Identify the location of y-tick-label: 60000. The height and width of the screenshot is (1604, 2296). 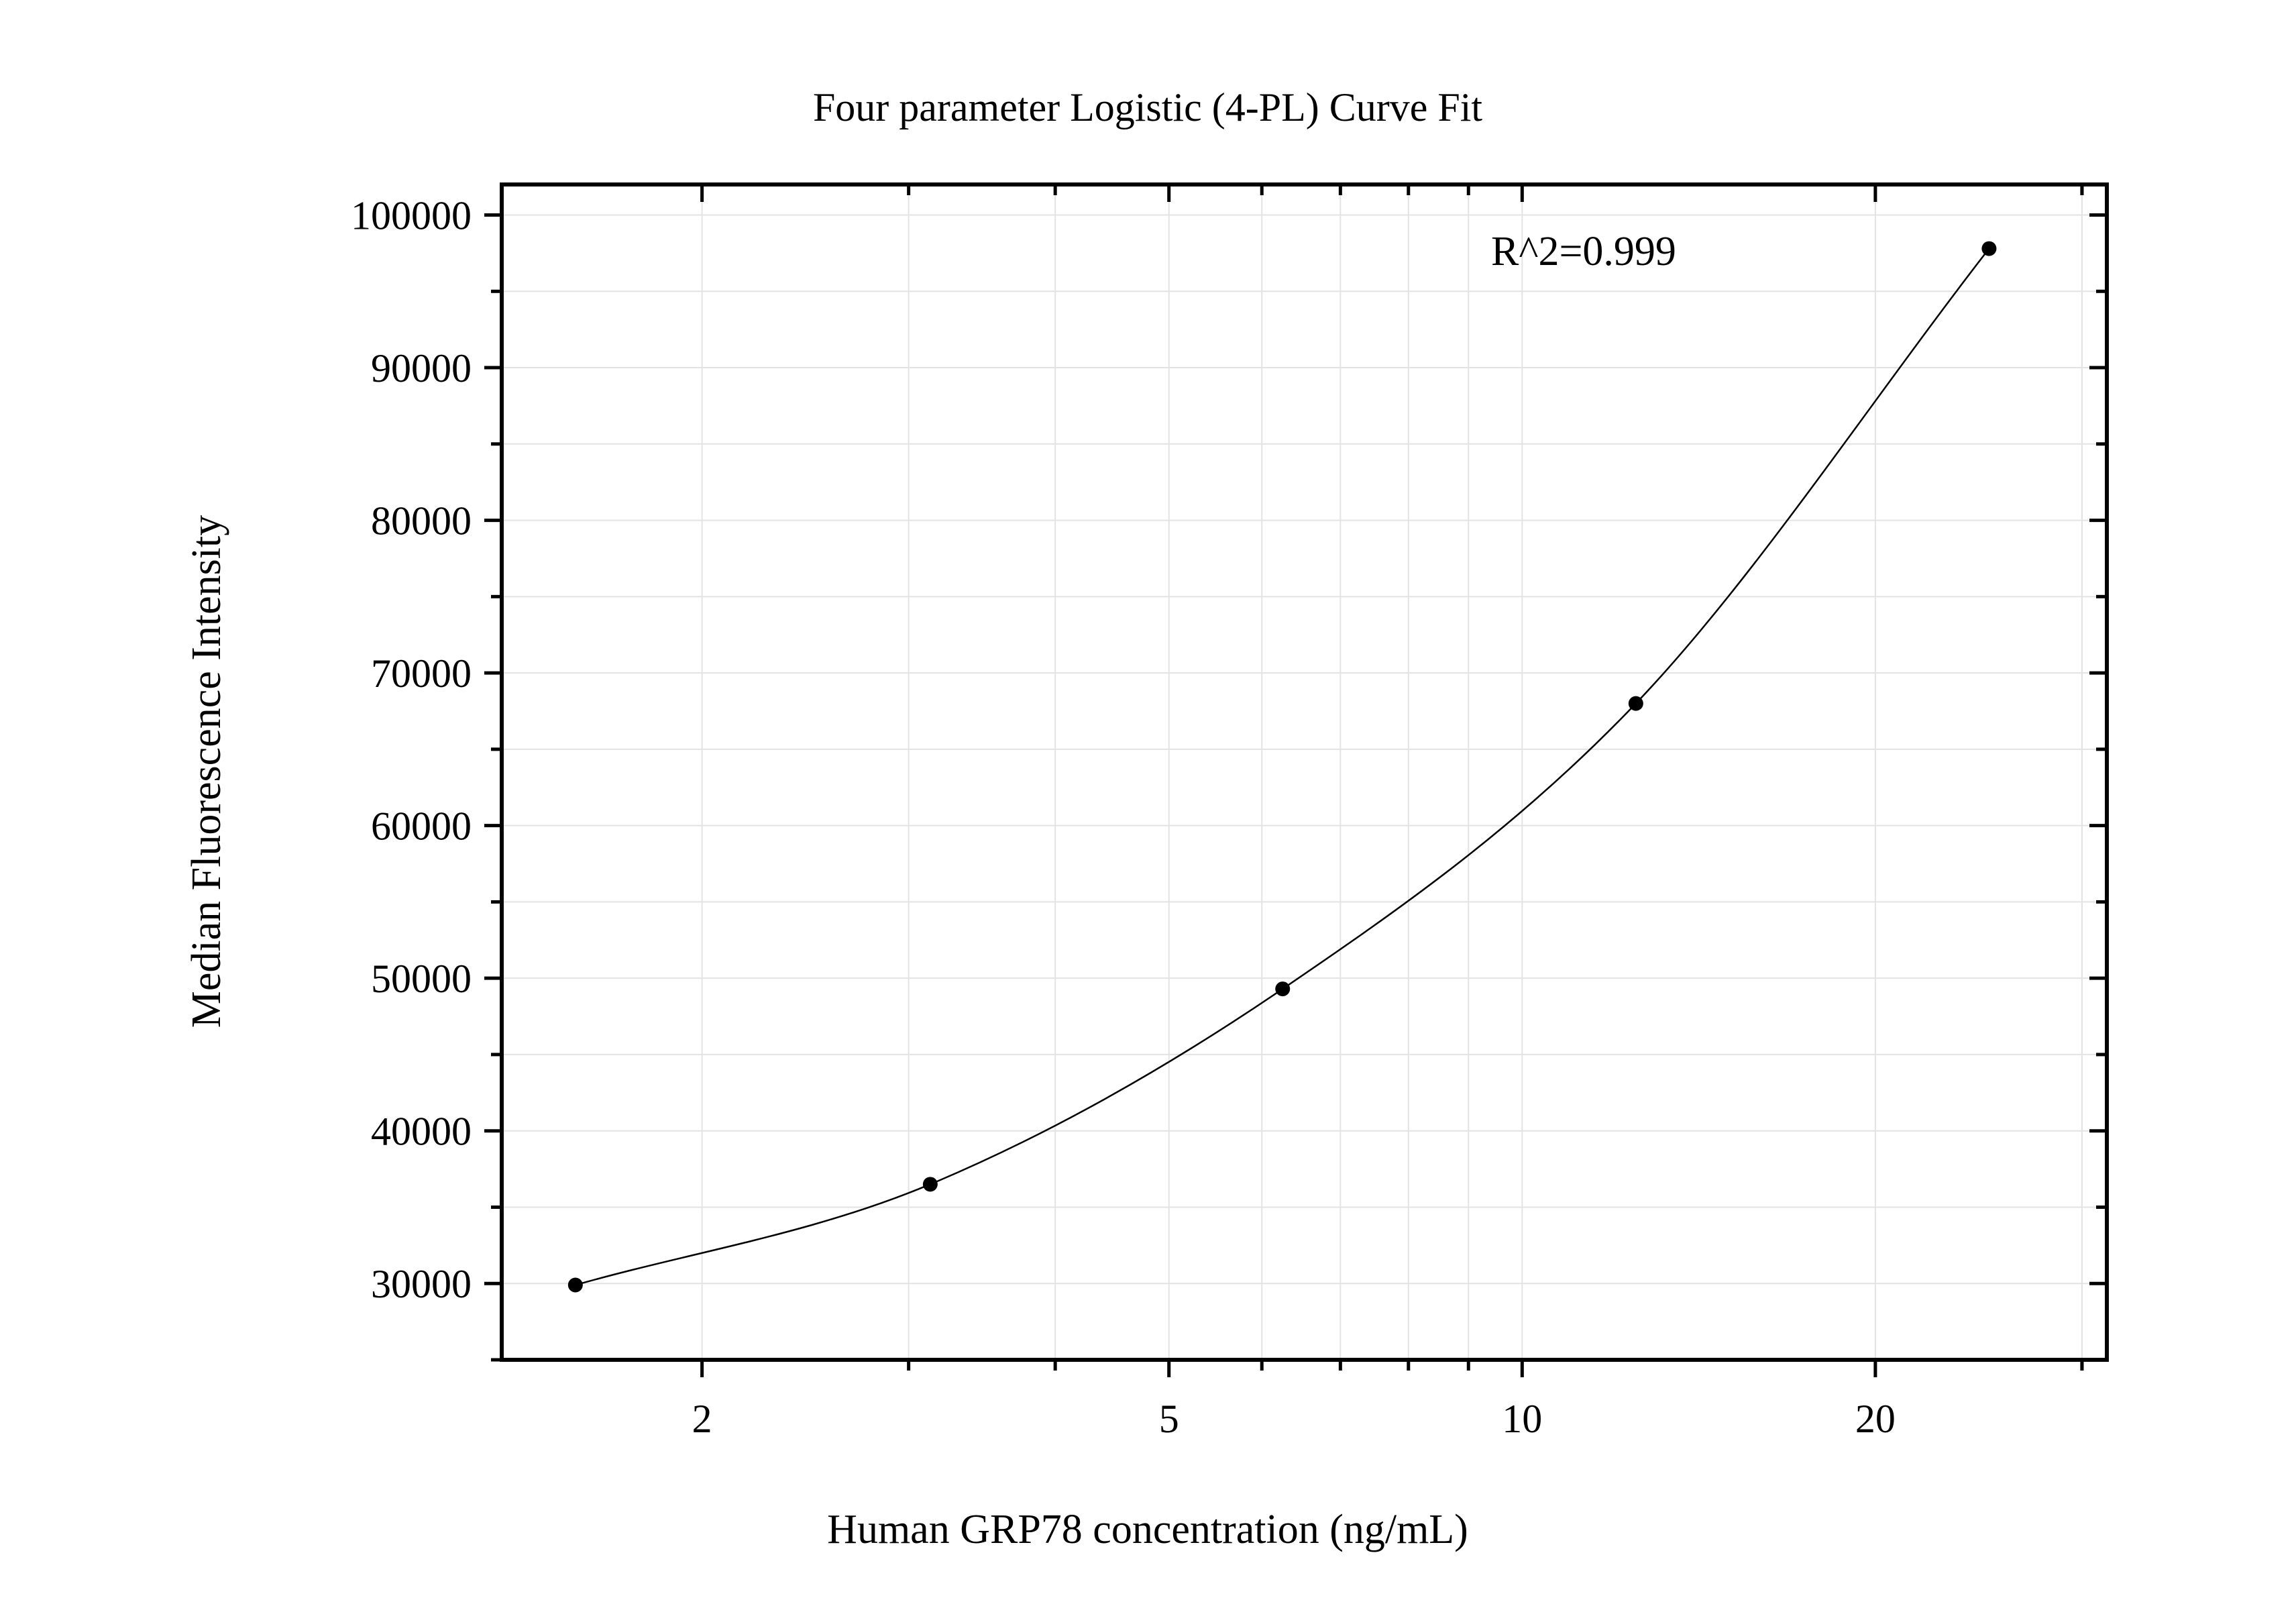
(421, 826).